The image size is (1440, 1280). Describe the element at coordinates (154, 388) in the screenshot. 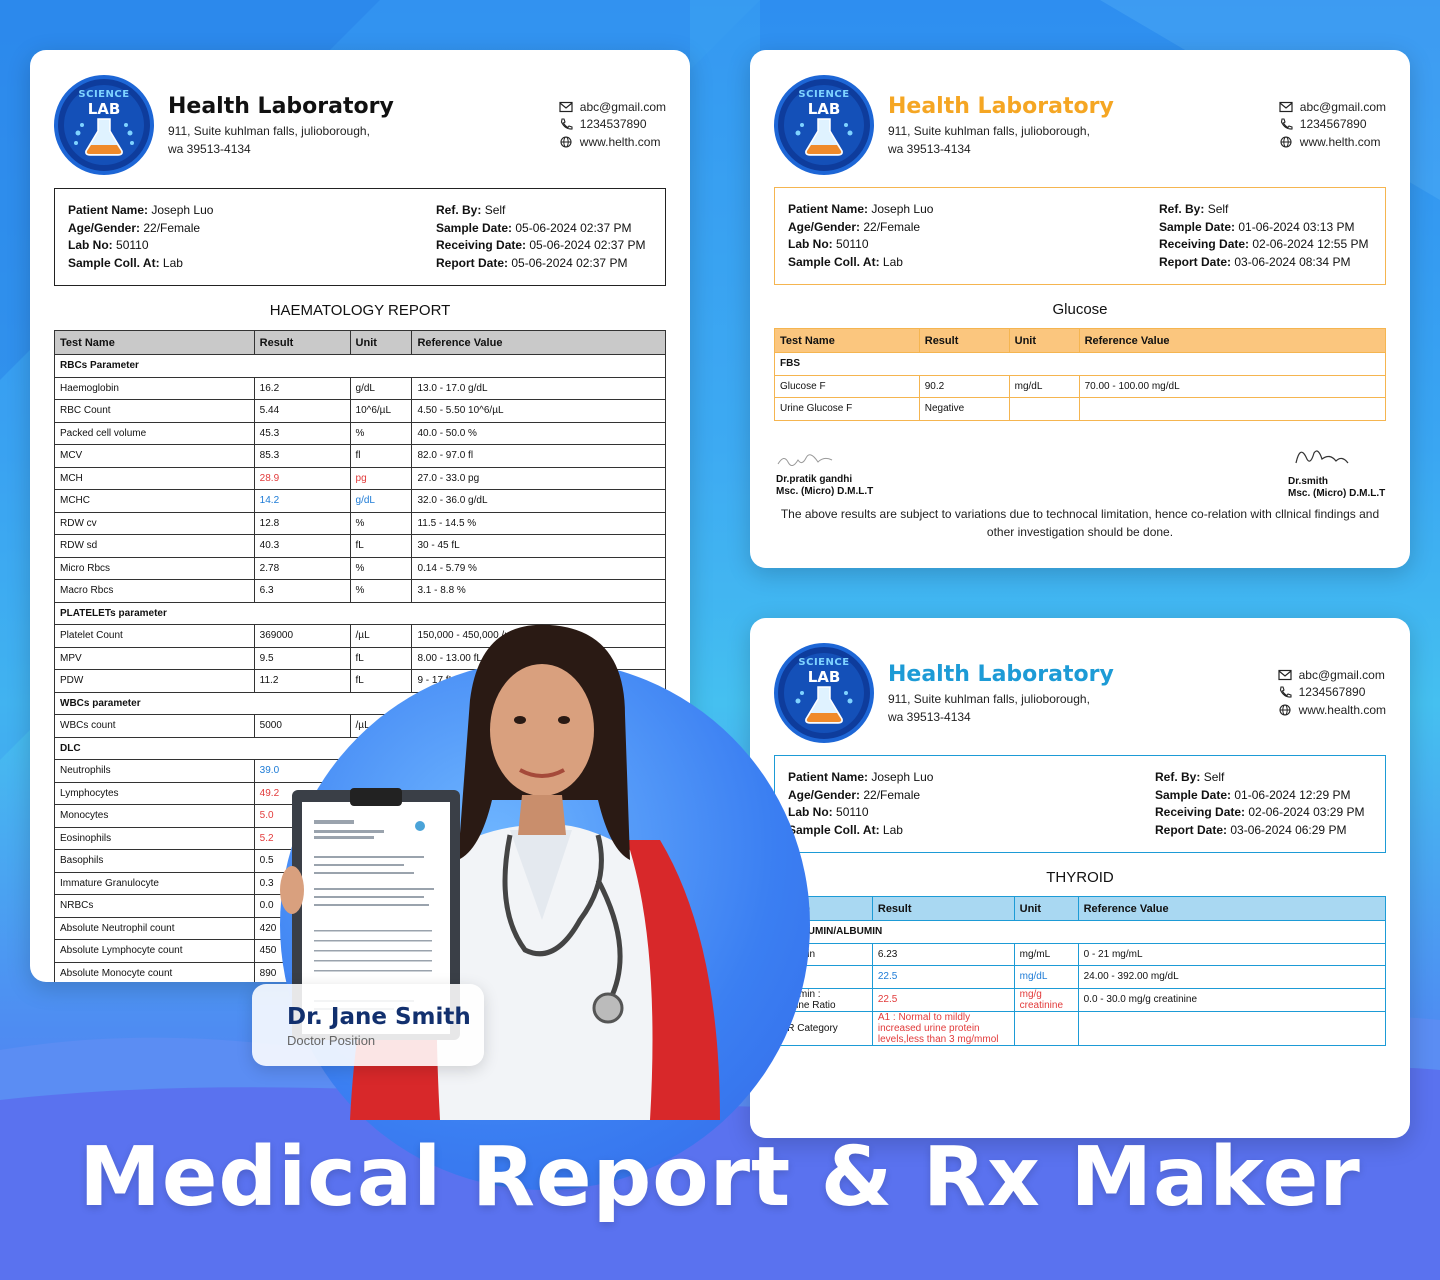

I see `cell-name: Haemoglobin` at that location.